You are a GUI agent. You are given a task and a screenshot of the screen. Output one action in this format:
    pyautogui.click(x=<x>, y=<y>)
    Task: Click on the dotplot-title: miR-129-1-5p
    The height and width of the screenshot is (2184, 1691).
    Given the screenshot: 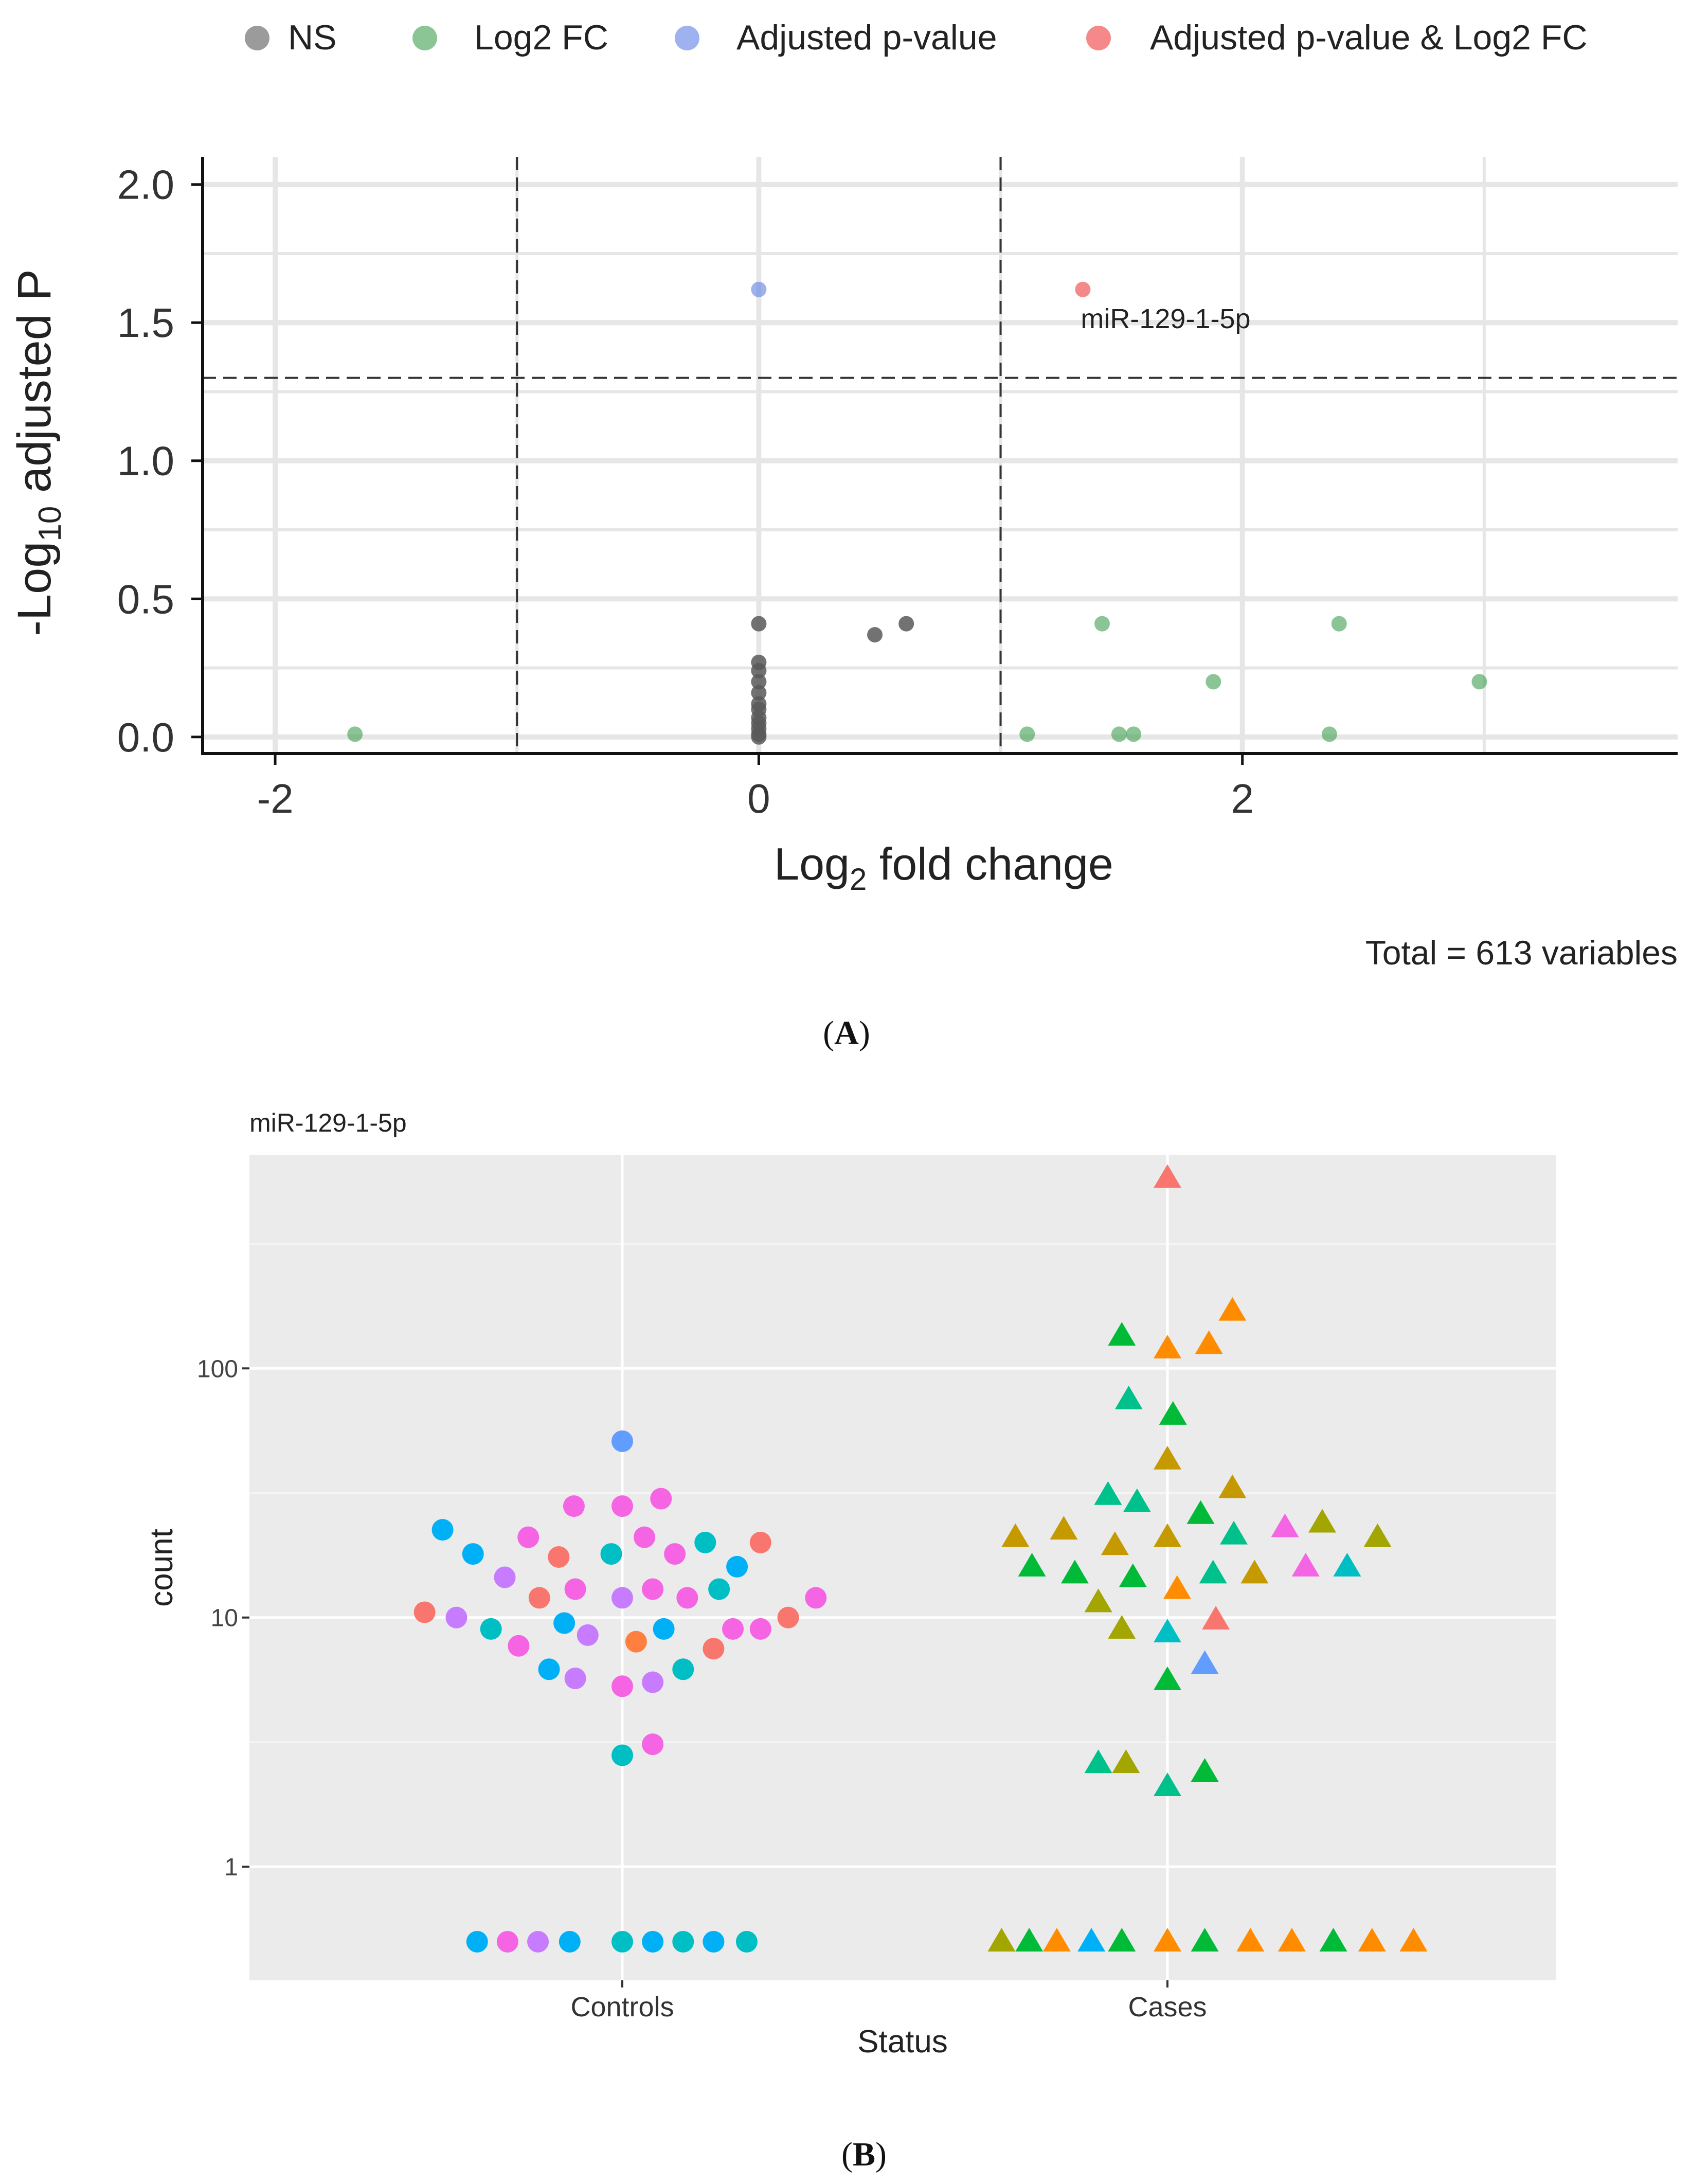 What is the action you would take?
    pyautogui.click(x=328, y=1122)
    